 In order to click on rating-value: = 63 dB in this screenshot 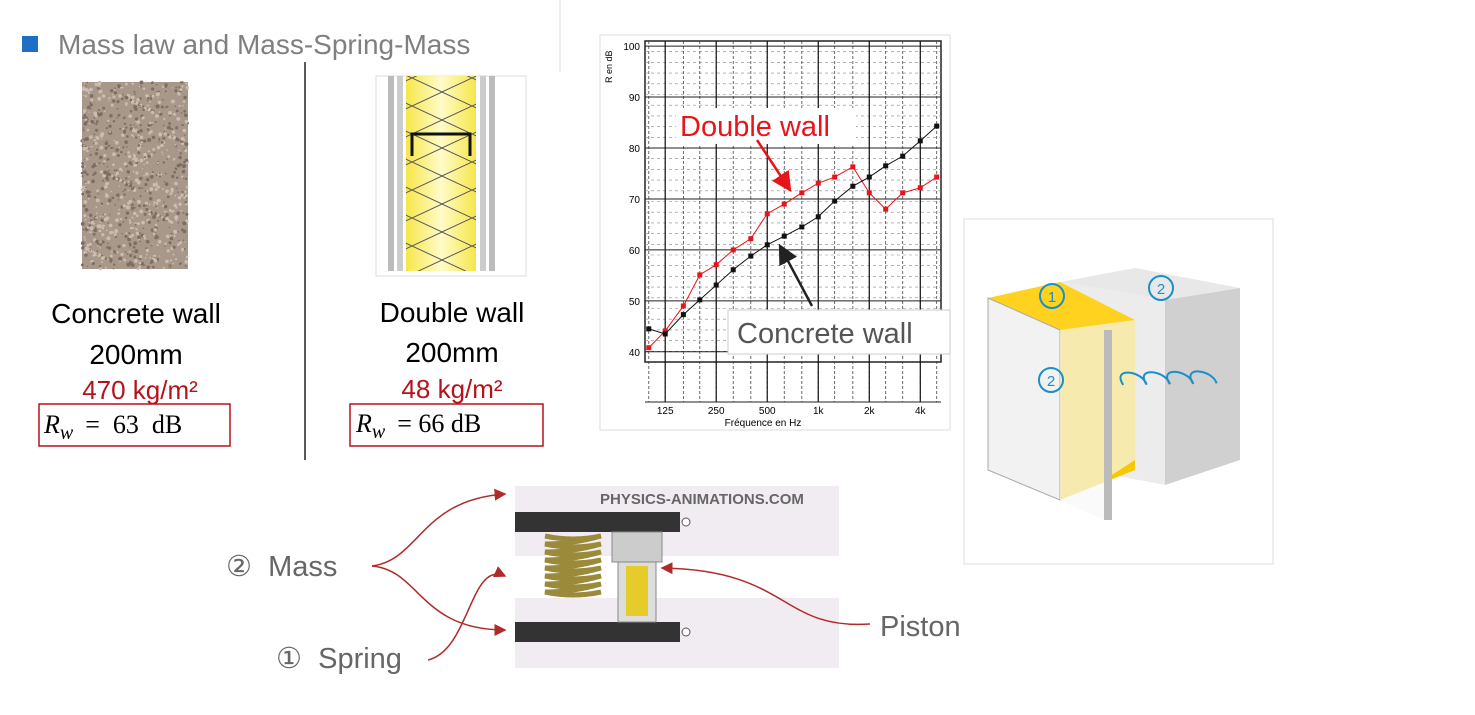, I will do `click(133, 424)`.